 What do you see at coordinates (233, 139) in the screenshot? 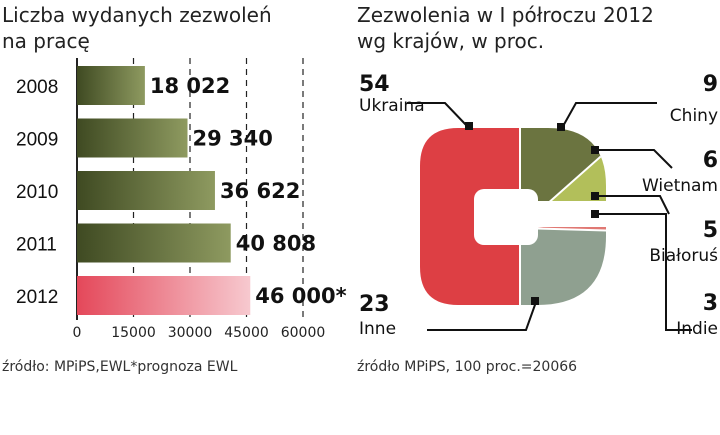
I see `bar-value-label: 29 340` at bounding box center [233, 139].